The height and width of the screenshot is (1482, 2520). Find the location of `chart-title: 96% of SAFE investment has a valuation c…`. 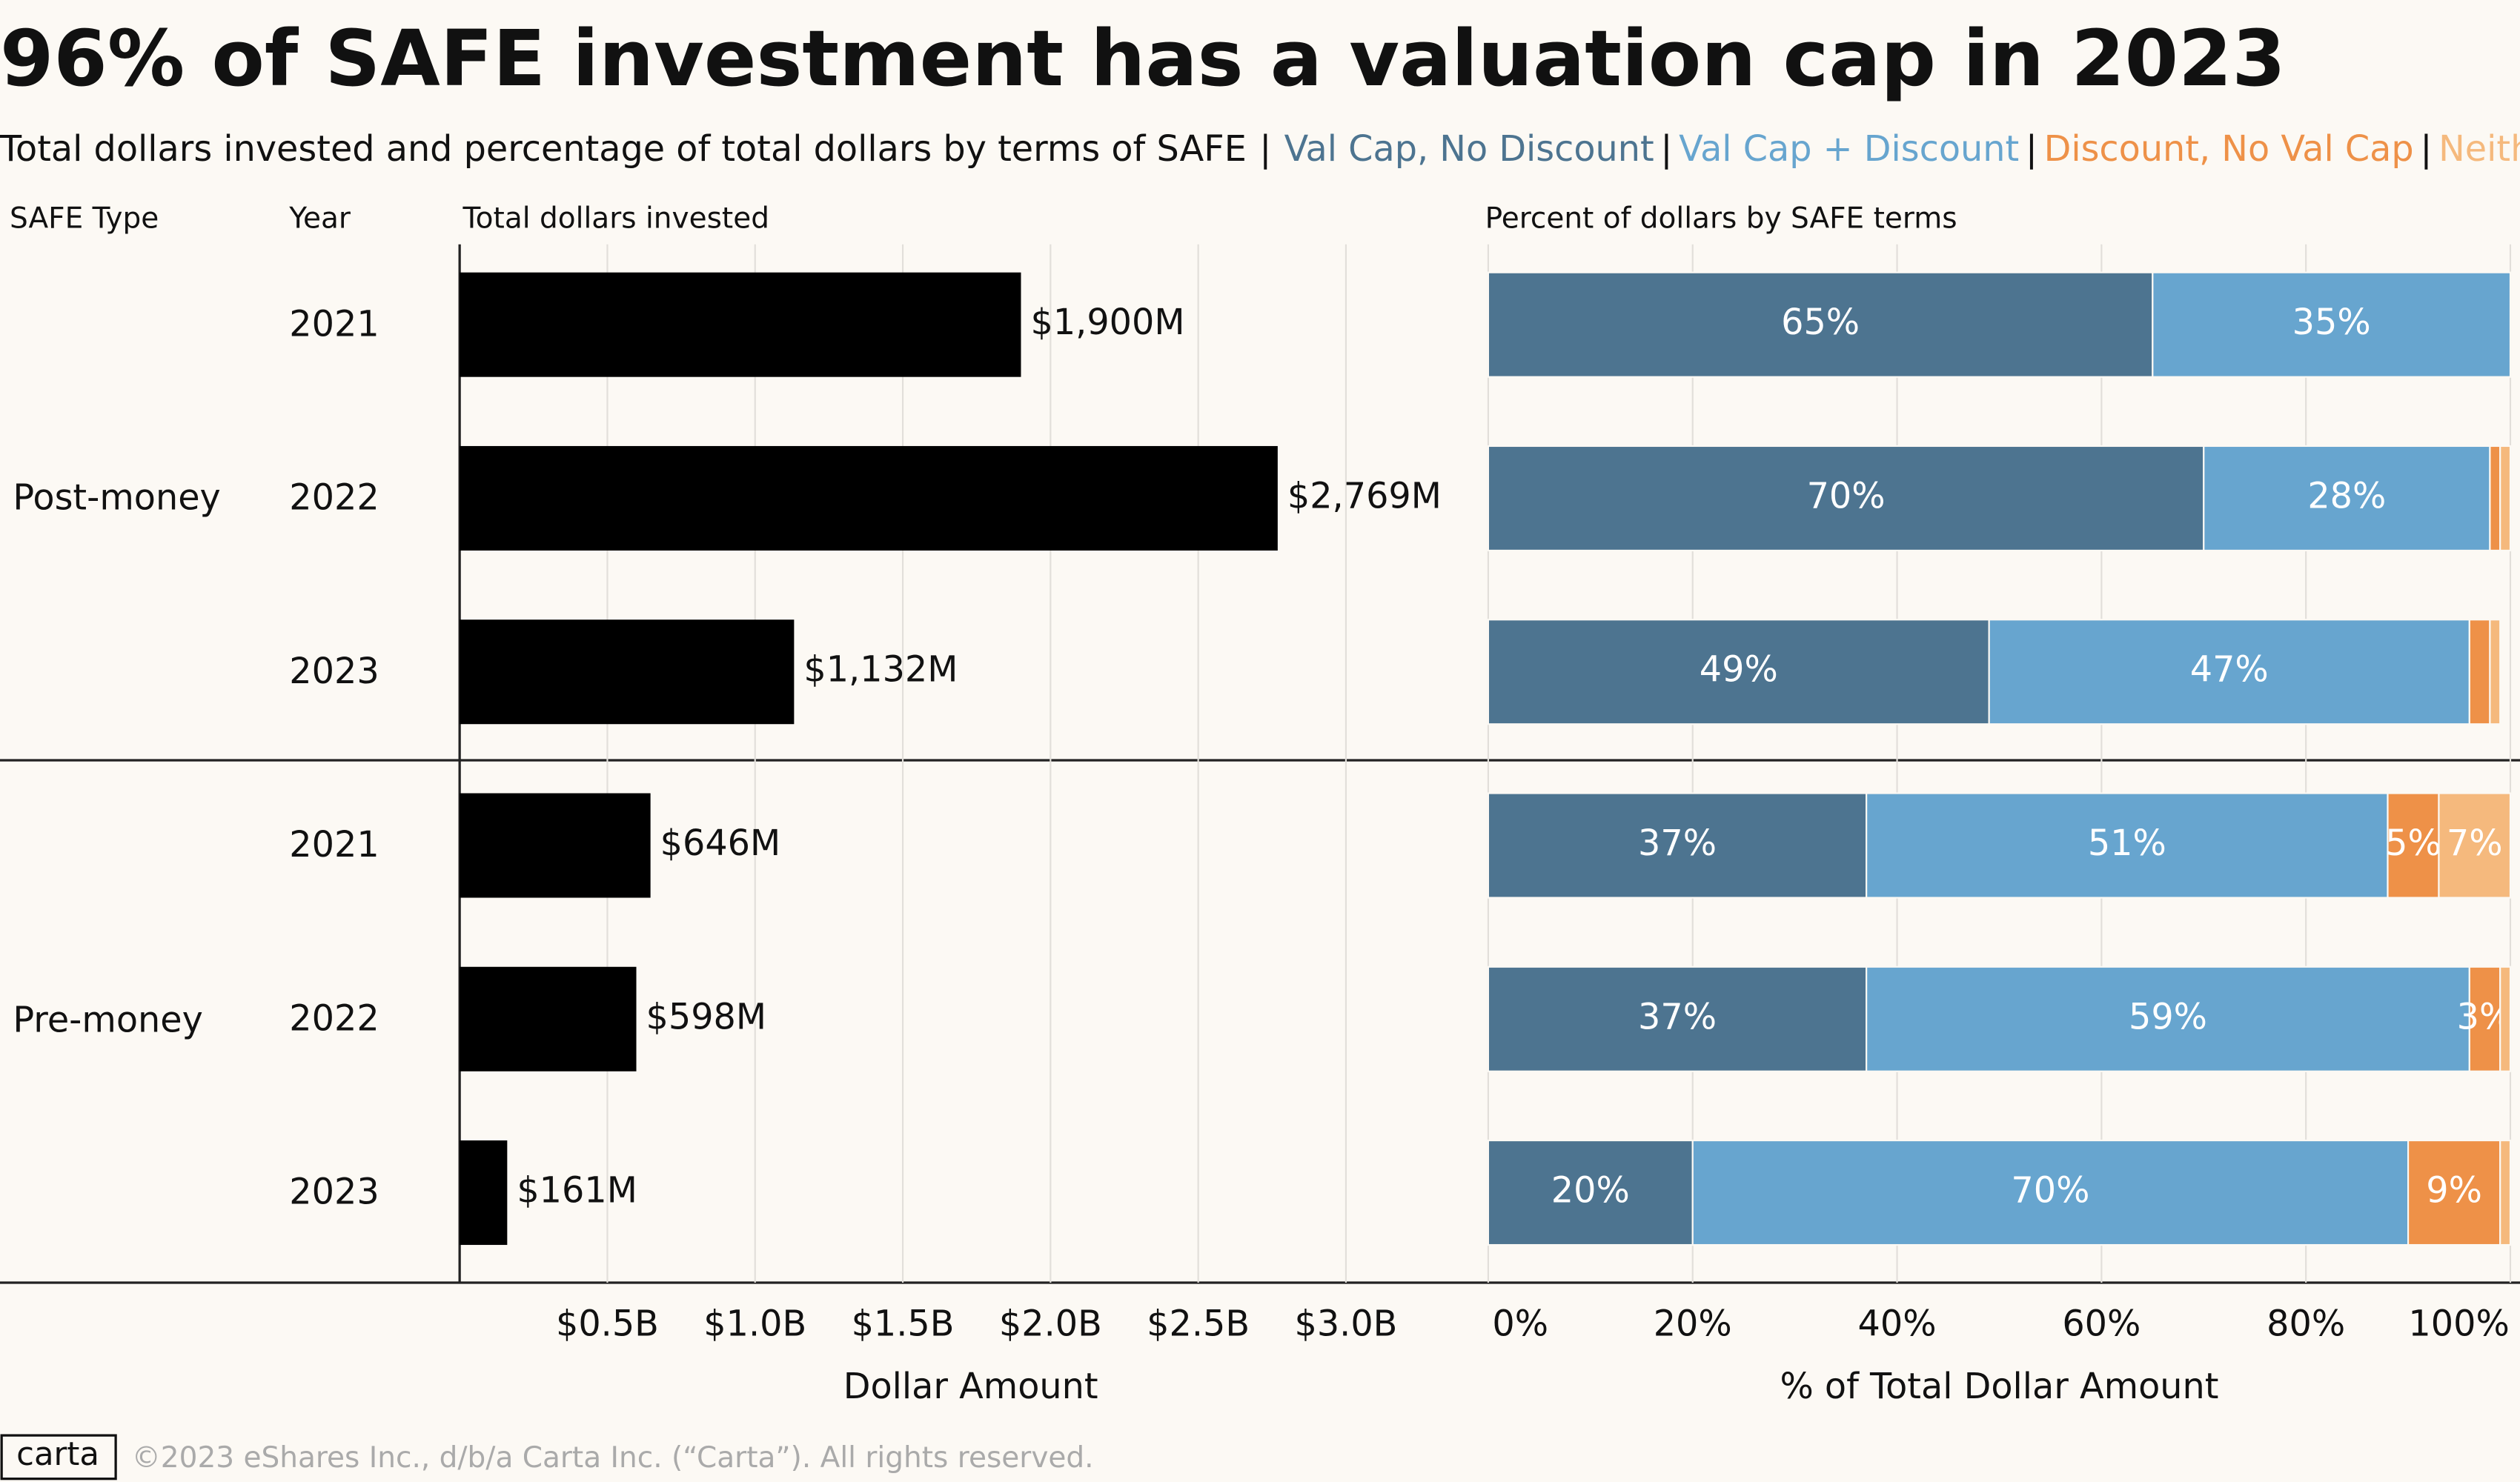

chart-title: 96% of SAFE investment has a valuation c… is located at coordinates (1143, 58).